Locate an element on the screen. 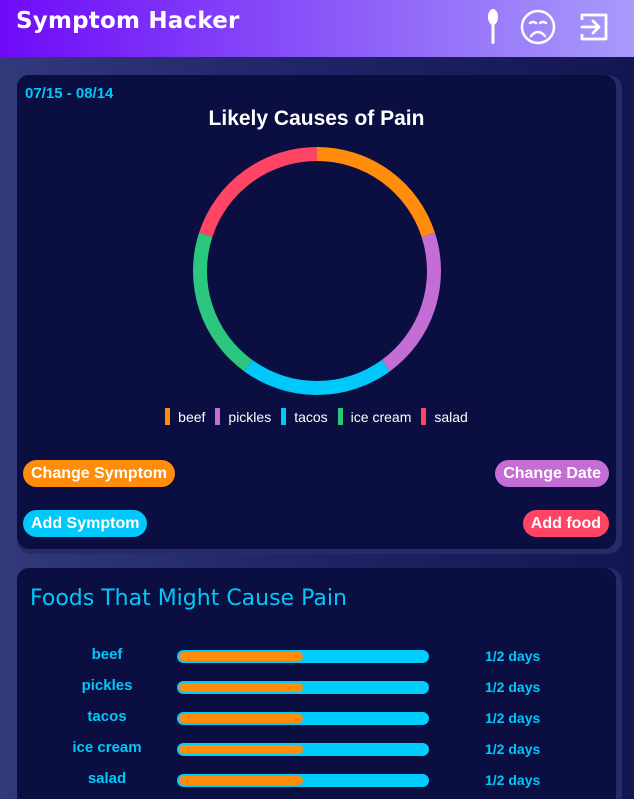 The width and height of the screenshot is (634, 799). food-name: tacos is located at coordinates (107, 716).